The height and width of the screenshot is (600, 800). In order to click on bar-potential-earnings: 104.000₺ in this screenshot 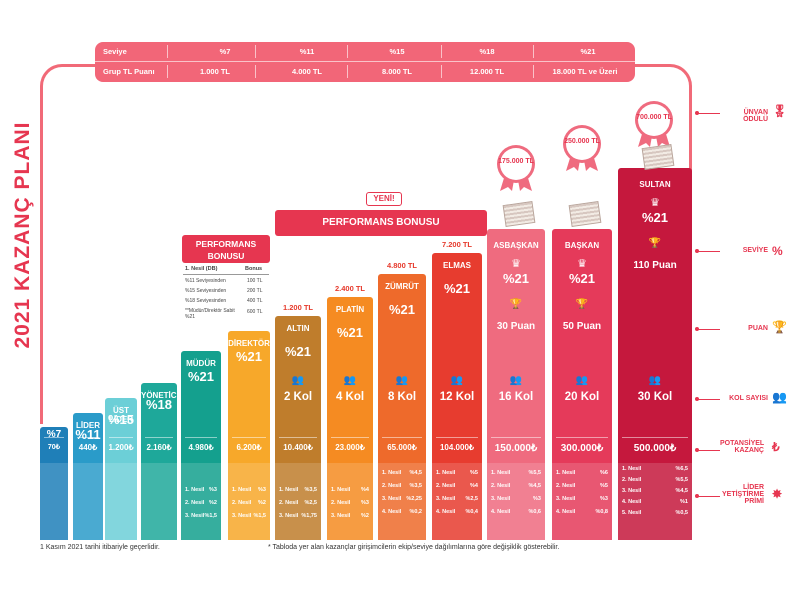, I will do `click(456, 447)`.